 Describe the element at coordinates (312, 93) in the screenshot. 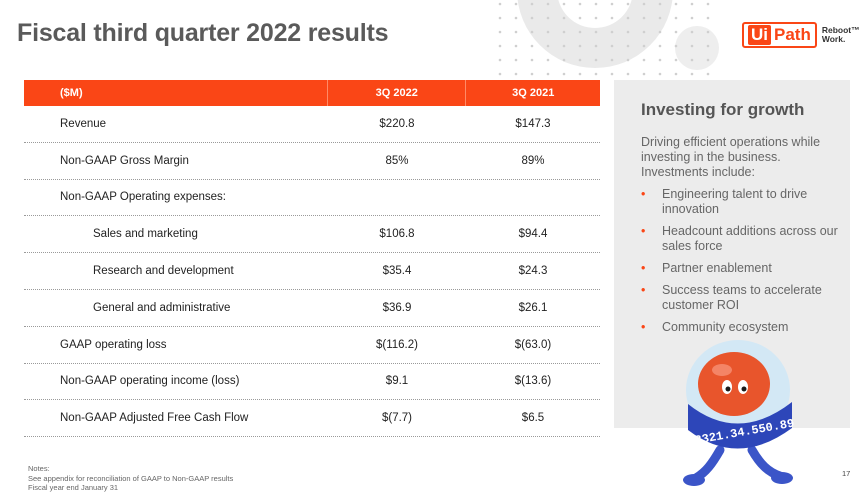

I see `table-header: ($M) 3Q 2022 3Q 2021` at that location.